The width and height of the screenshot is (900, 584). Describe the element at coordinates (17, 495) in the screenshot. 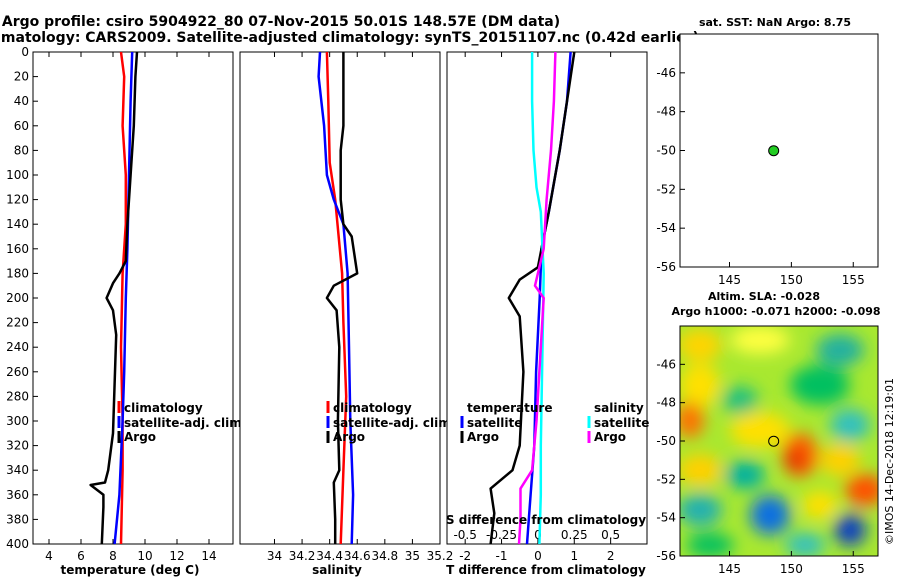

I see `depth-tick-label: 360` at that location.